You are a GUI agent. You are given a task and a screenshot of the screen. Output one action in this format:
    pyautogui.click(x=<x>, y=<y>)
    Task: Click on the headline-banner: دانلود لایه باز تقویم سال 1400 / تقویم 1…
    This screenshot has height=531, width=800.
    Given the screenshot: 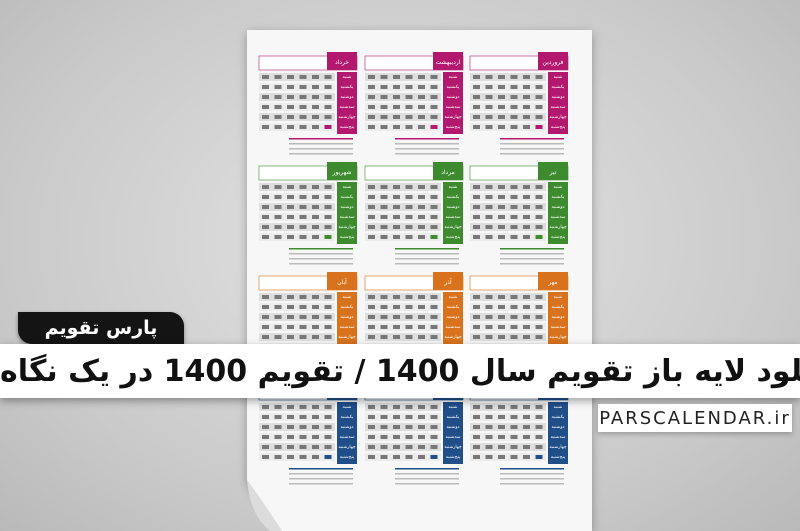 What is the action you would take?
    pyautogui.click(x=400, y=371)
    